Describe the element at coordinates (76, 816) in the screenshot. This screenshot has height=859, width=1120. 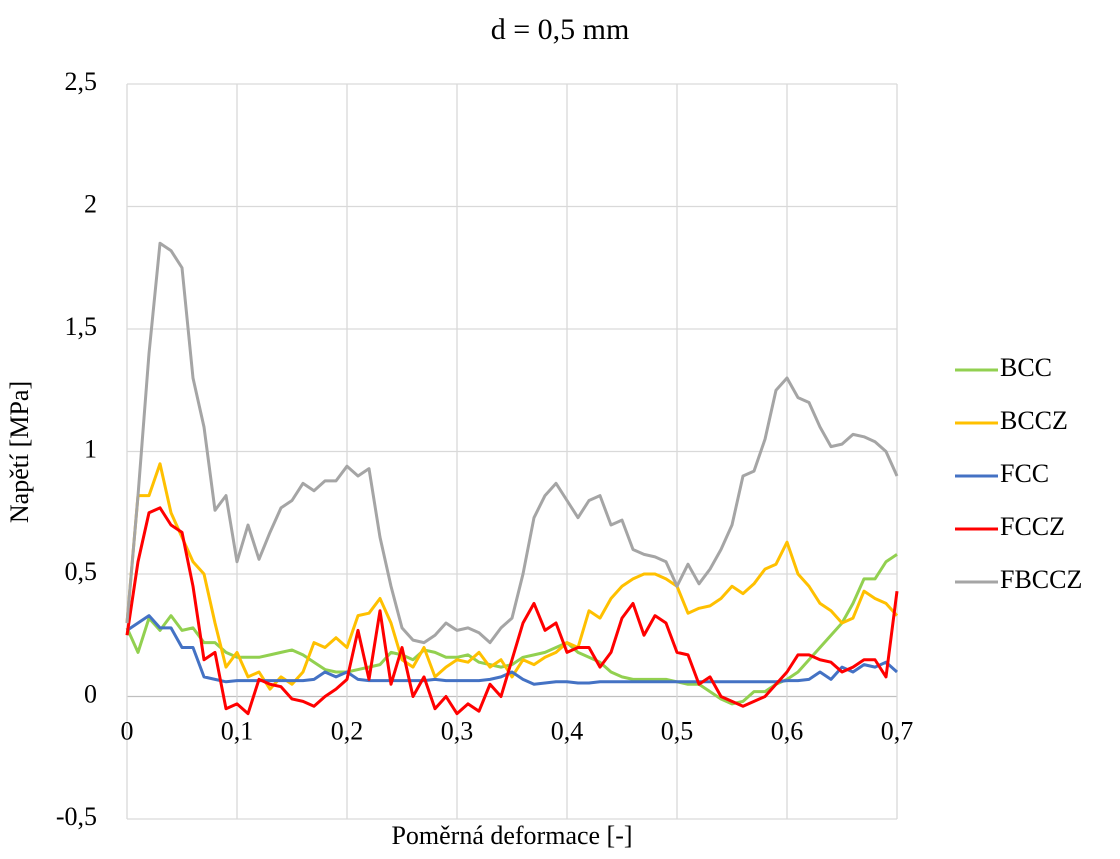
I see `y-tick-label: -0,5` at that location.